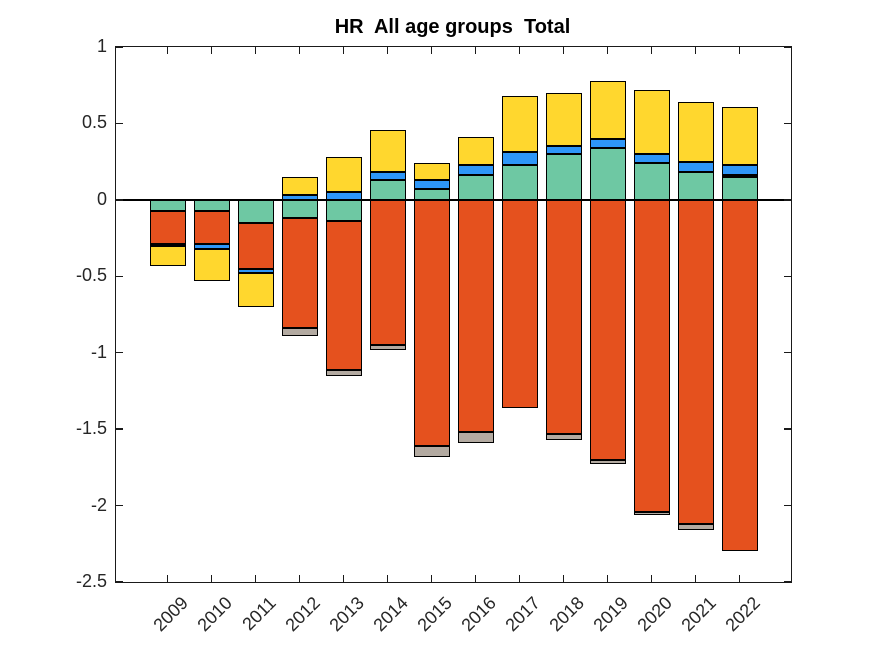 The width and height of the screenshot is (875, 656). What do you see at coordinates (101, 198) in the screenshot?
I see `y-tick-label: 0` at bounding box center [101, 198].